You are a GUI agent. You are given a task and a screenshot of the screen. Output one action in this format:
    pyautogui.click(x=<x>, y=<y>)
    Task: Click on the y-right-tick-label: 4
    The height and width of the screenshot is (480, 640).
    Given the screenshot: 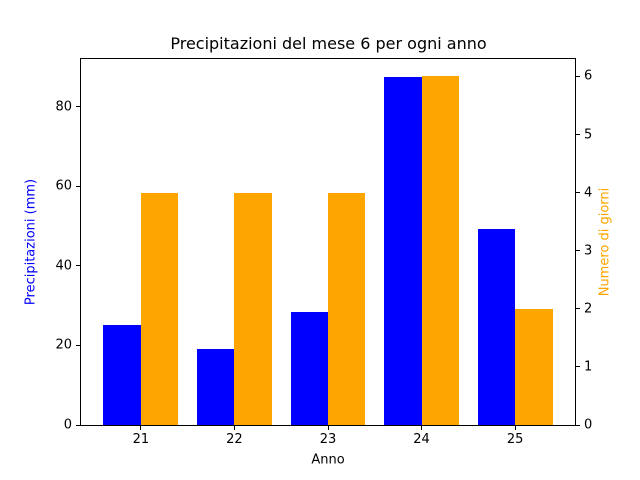 What is the action you would take?
    pyautogui.click(x=588, y=193)
    